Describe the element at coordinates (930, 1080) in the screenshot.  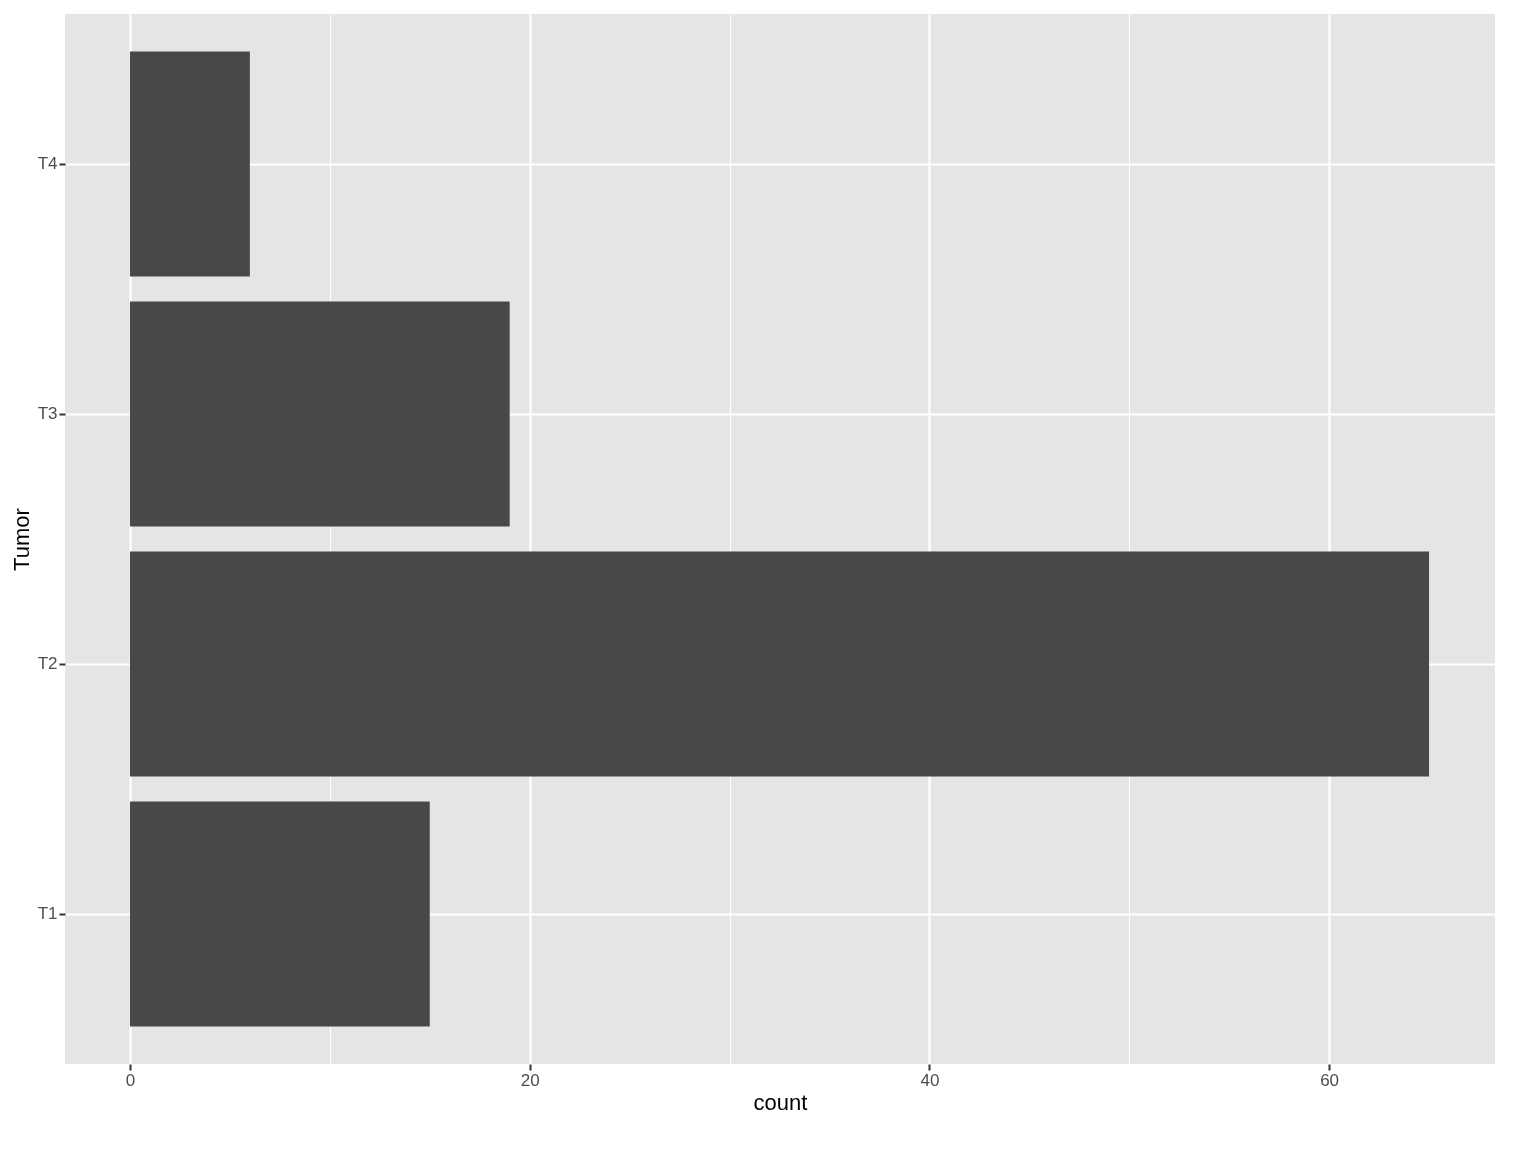
I see `x-tick-label: 40` at that location.